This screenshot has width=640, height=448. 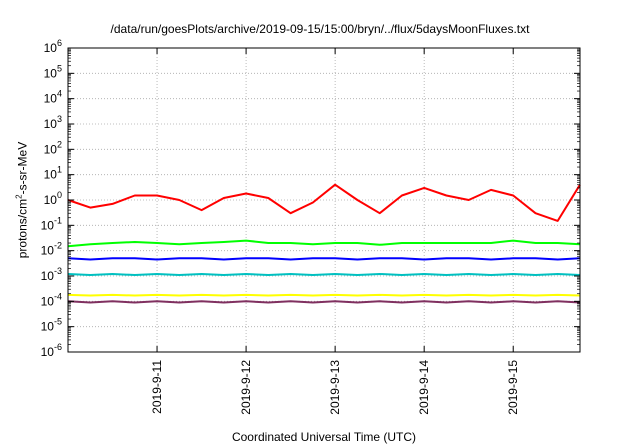 What do you see at coordinates (51, 325) in the screenshot?
I see `y-tick-label: 10⁻⁵` at bounding box center [51, 325].